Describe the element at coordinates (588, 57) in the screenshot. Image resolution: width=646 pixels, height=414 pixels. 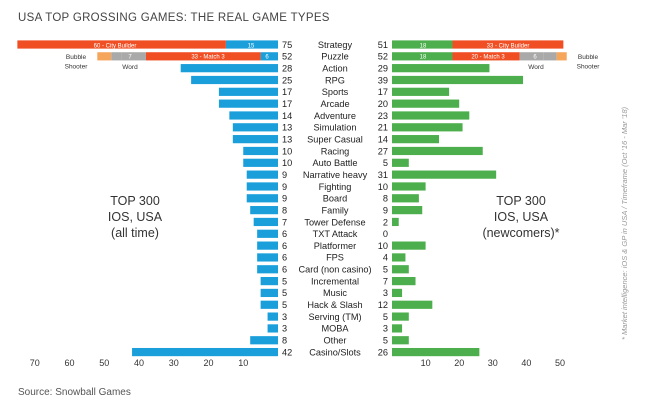
I see `bubble-label-right: Bubble` at that location.